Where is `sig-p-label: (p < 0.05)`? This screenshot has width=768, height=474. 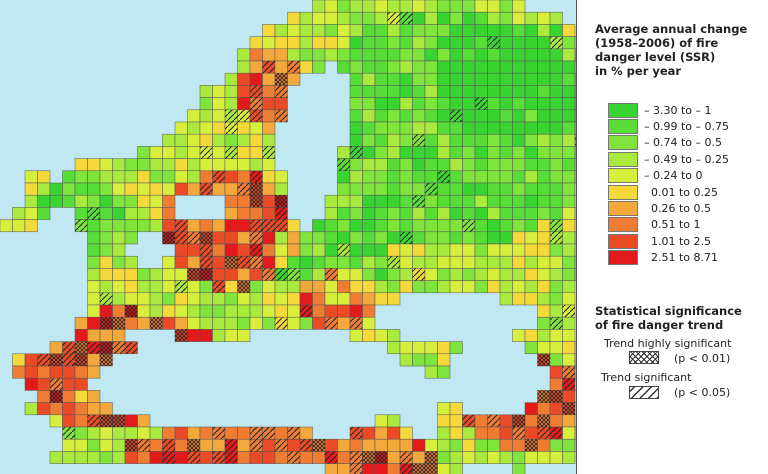
sig-p-label: (p < 0.05) is located at coordinates (702, 392).